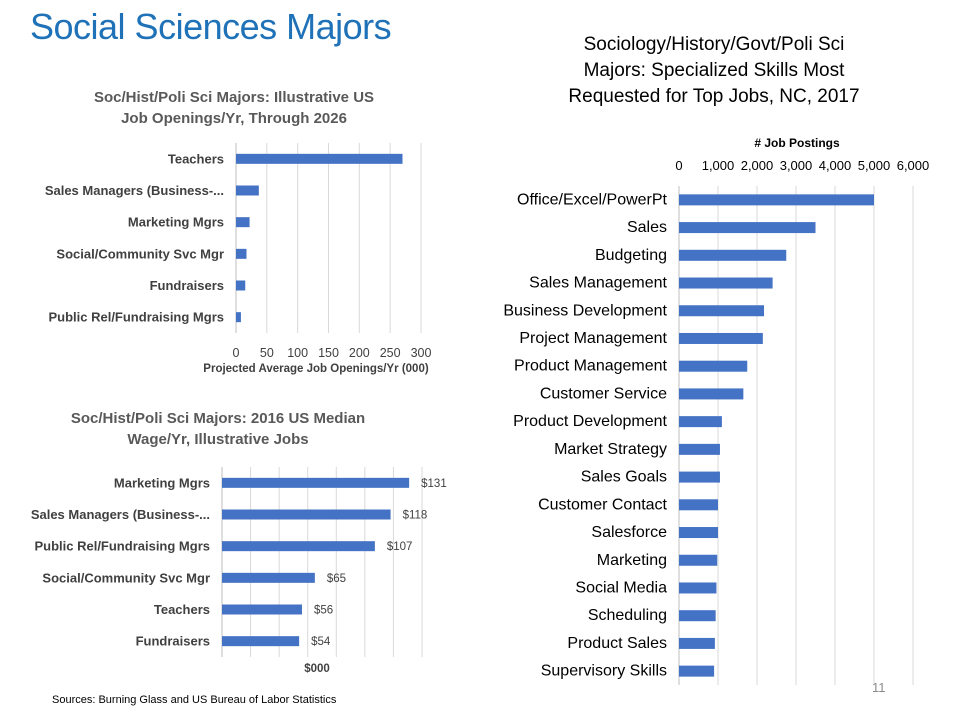 The width and height of the screenshot is (960, 720). What do you see at coordinates (598, 283) in the screenshot?
I see `category-label: Sales Management` at bounding box center [598, 283].